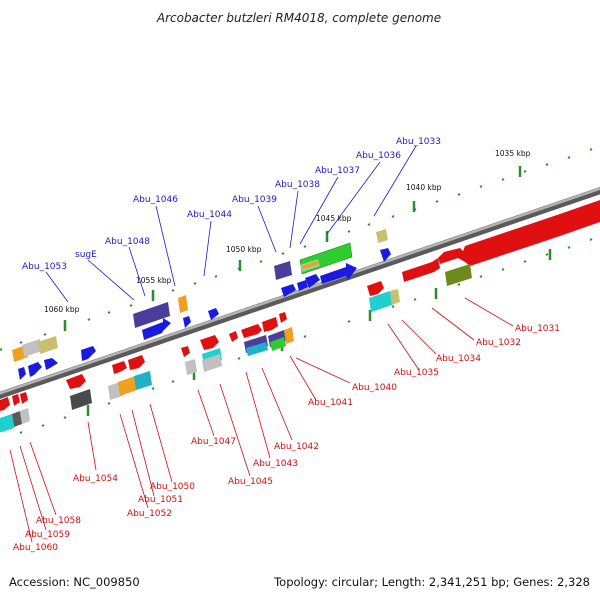 This screenshot has height=600, width=600. I want to click on gene-label: Abu_1058, so click(58, 521).